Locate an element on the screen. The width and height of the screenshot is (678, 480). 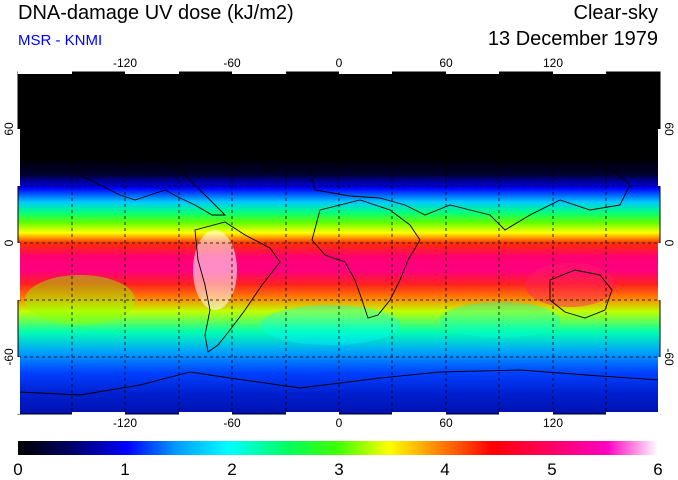
coast-eurasia is located at coordinates (470, 180).